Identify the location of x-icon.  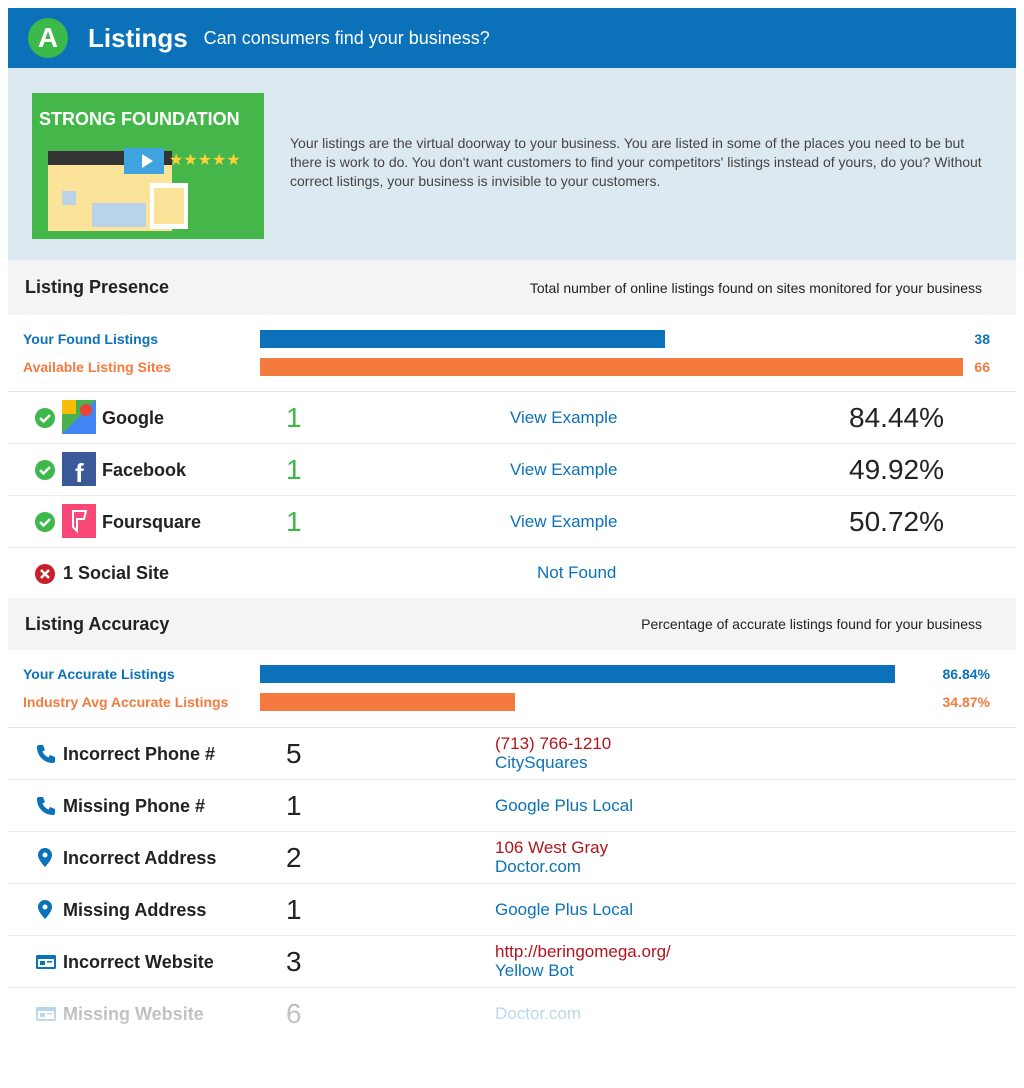
(45, 574).